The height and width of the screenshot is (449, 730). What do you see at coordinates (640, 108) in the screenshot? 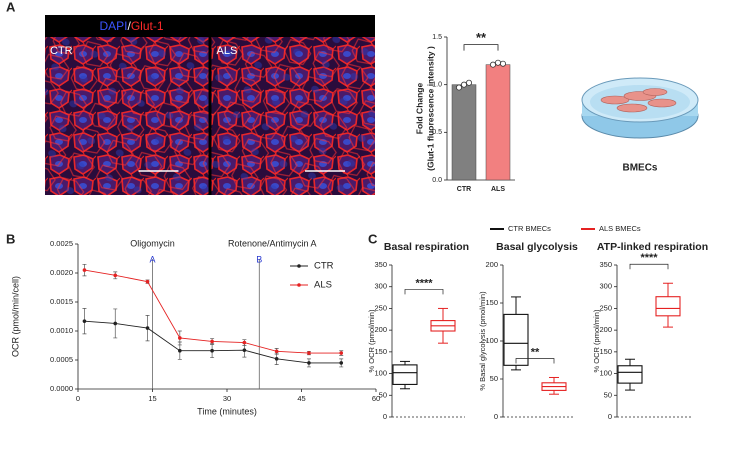
I see `dish-illustration` at bounding box center [640, 108].